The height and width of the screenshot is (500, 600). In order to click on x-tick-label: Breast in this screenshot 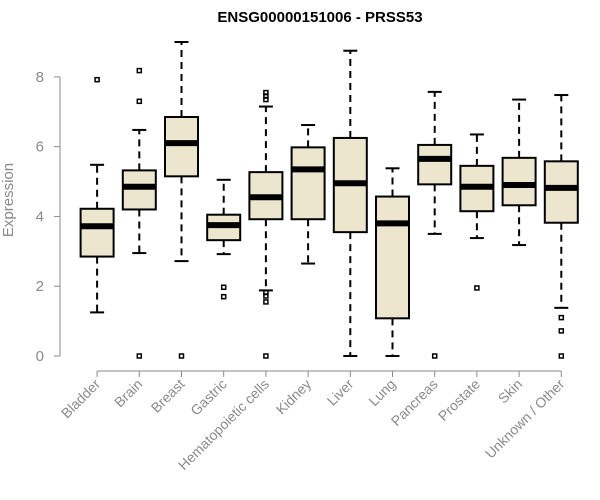, I will do `click(168, 396)`.